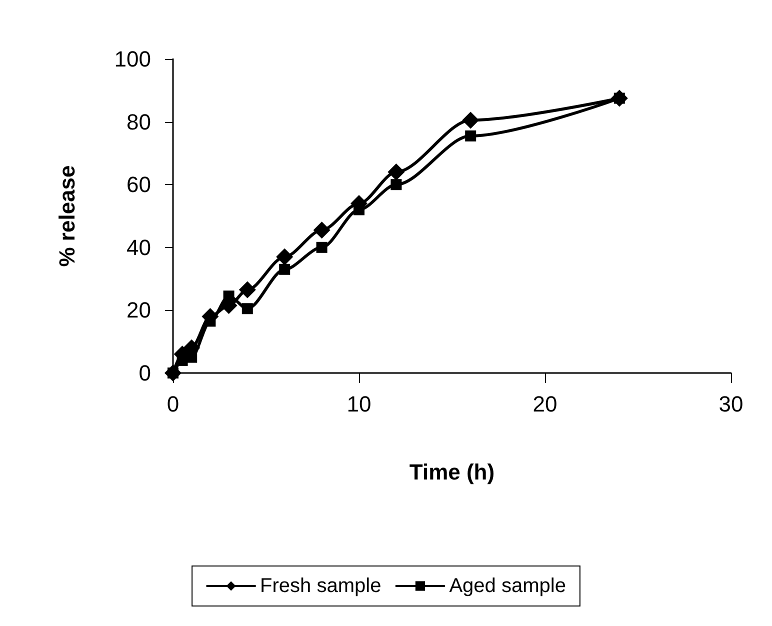 This screenshot has height=626, width=772. Describe the element at coordinates (359, 404) in the screenshot. I see `x-tick-label: 10` at that location.